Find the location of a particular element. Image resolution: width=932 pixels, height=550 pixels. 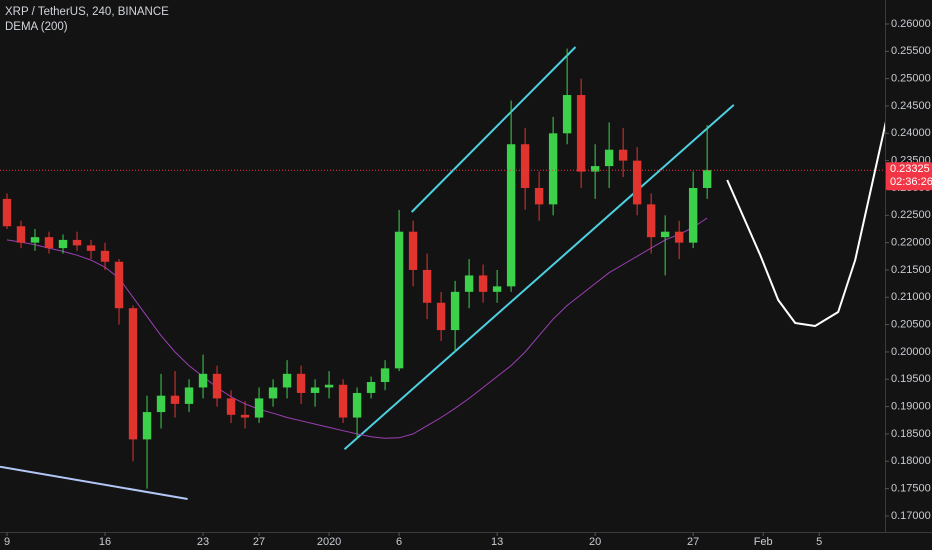

x-tick-label: 5 is located at coordinates (819, 542).